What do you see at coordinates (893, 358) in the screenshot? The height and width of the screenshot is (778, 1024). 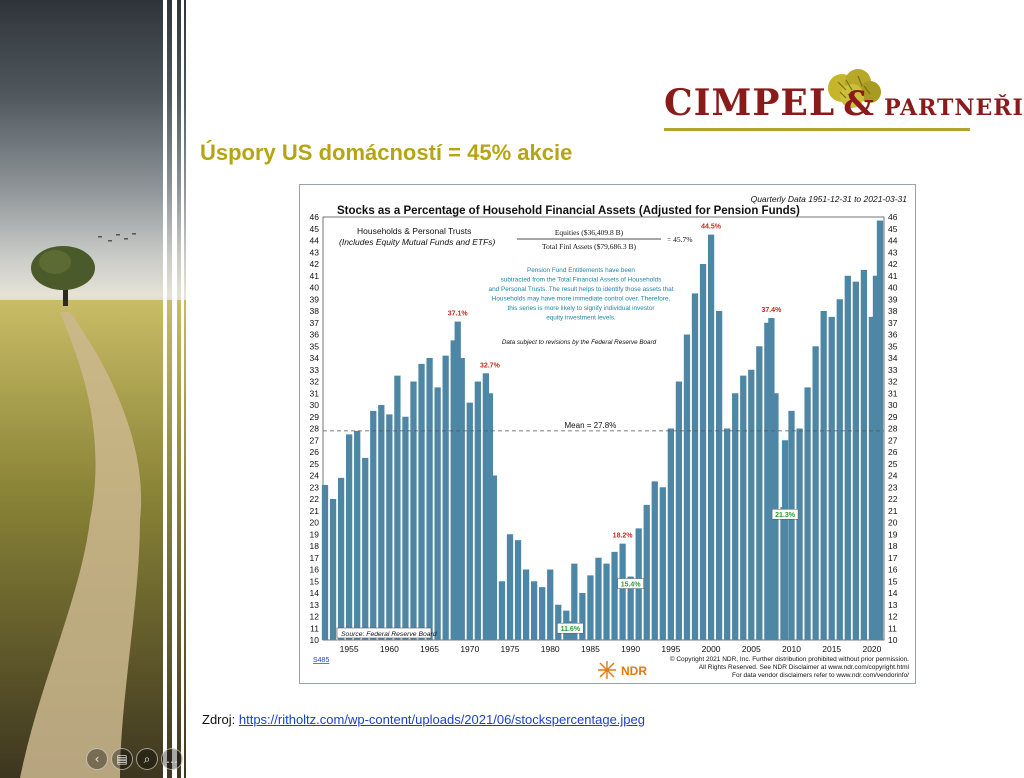 I see `y-tick-label-right: 34` at bounding box center [893, 358].